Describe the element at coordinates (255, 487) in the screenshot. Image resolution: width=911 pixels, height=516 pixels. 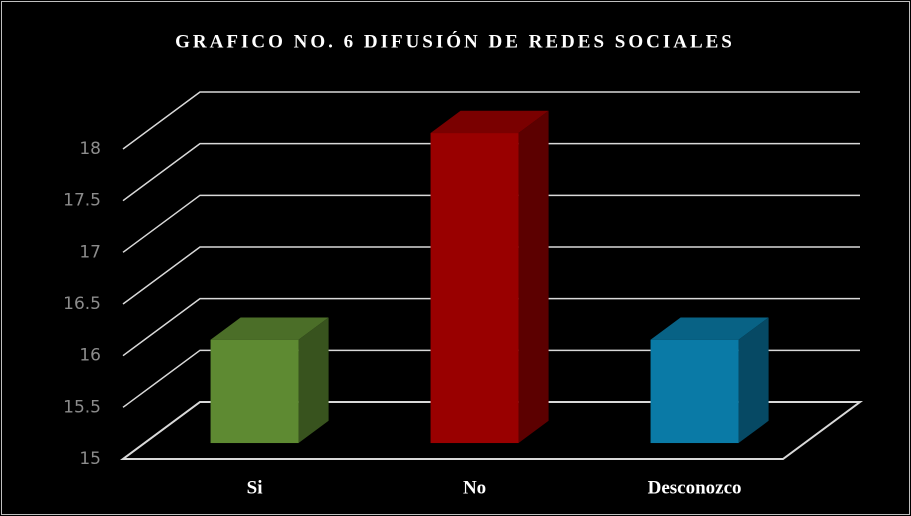
I see `x-tick-label: Si` at that location.